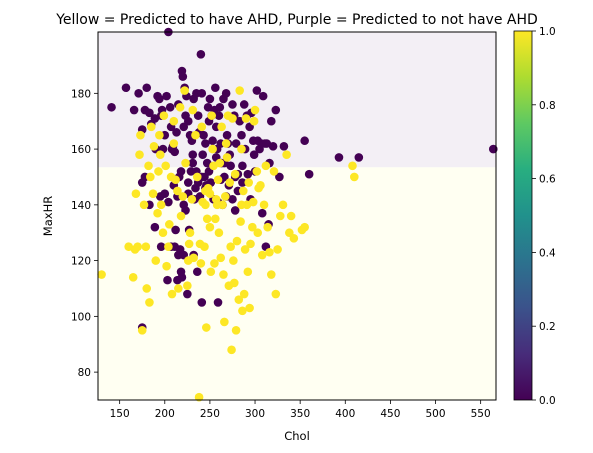 Image resolution: width=593 pixels, height=453 pixels. Describe the element at coordinates (81, 206) in the screenshot. I see `y-tick-label: 140` at that location.